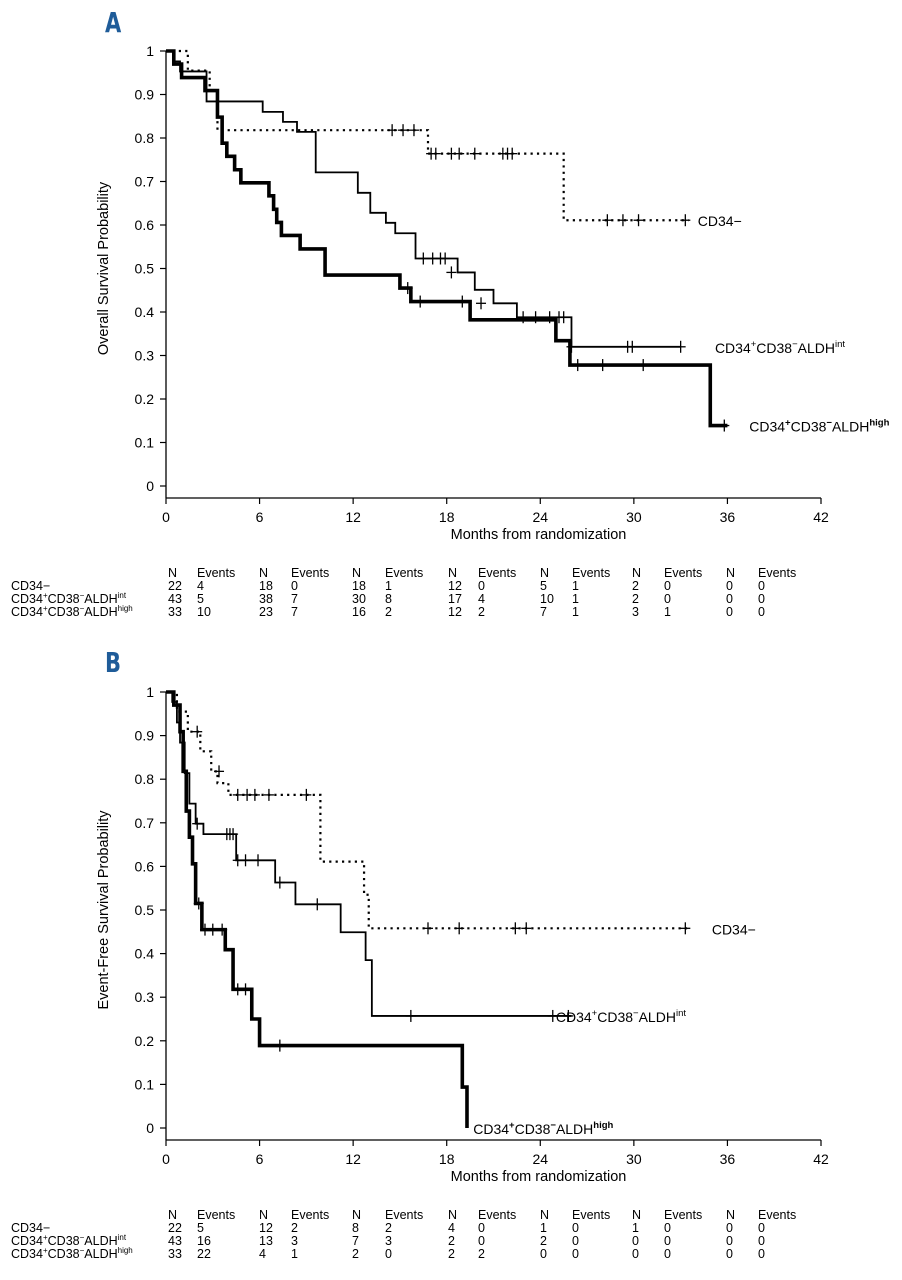 Image resolution: width=902 pixels, height=1280 pixels. Describe the element at coordinates (145, 399) in the screenshot. I see `y-tick-label: 0.2` at that location.